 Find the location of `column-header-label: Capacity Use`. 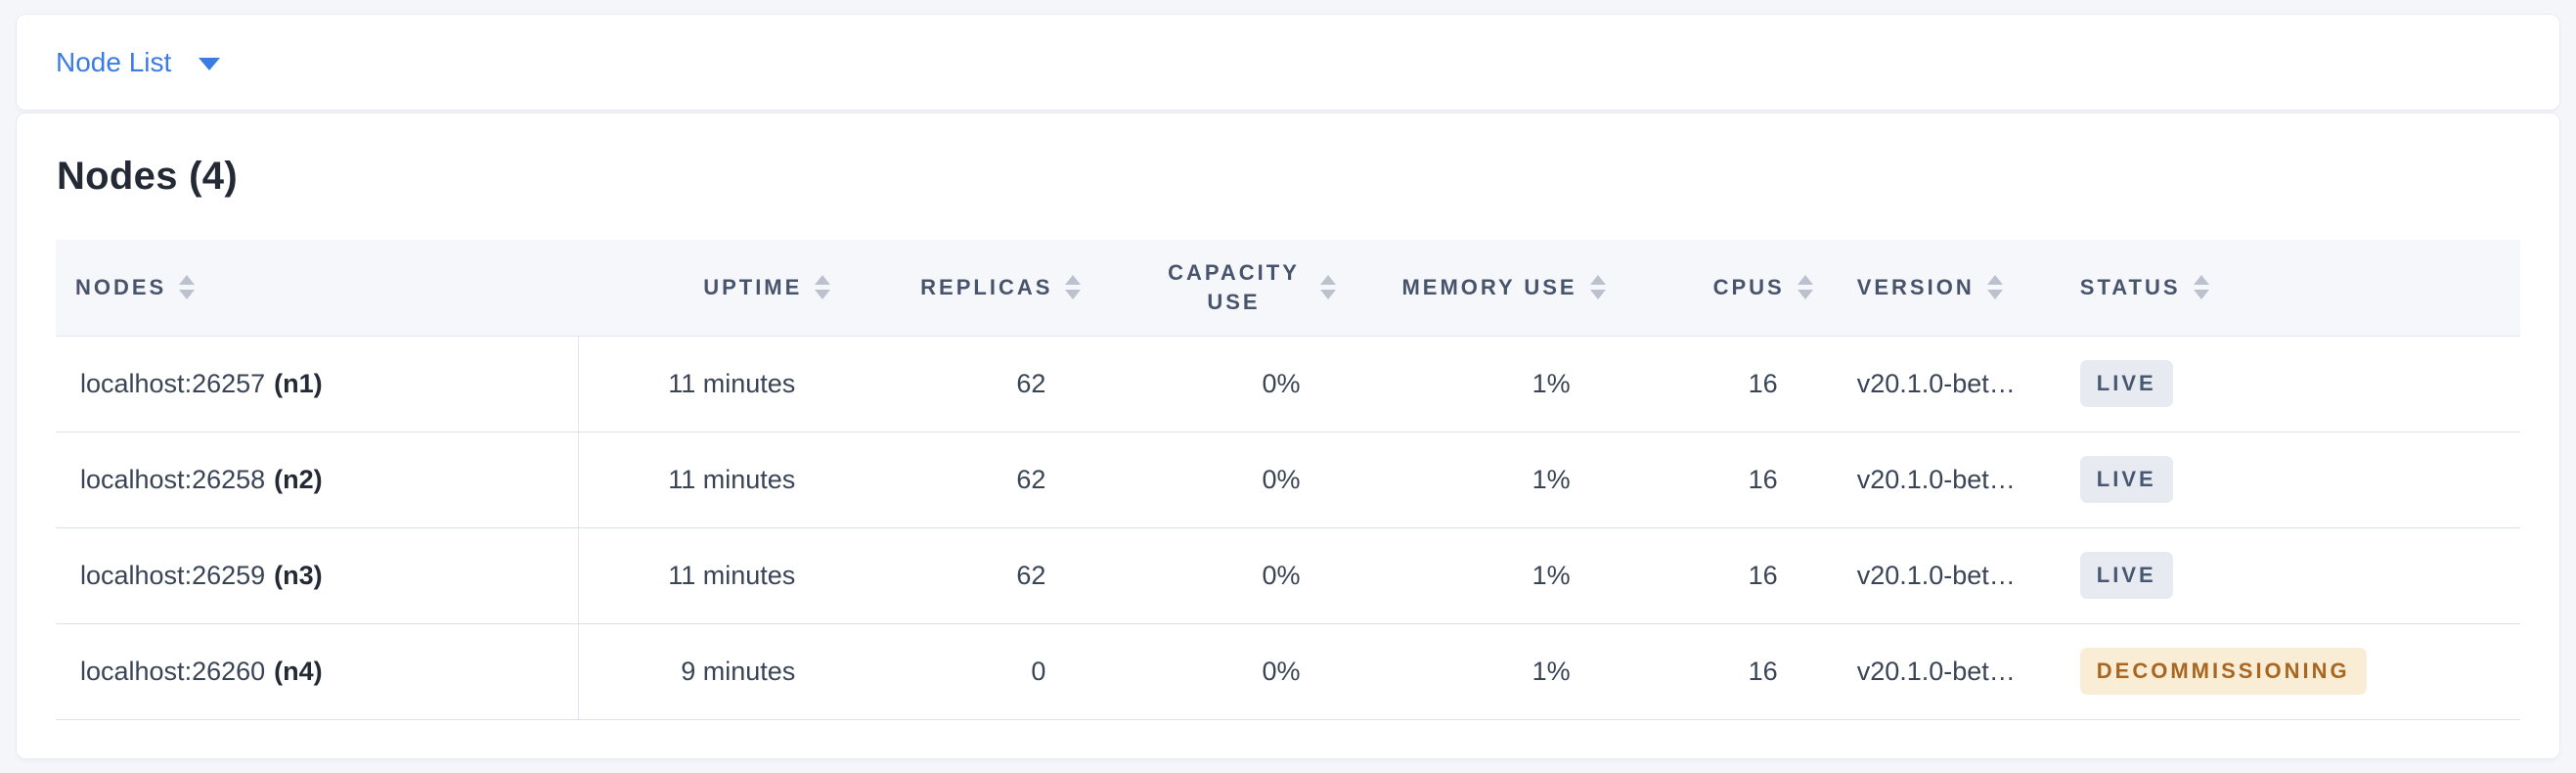

column-header-label: Capacity Use is located at coordinates (1234, 287).